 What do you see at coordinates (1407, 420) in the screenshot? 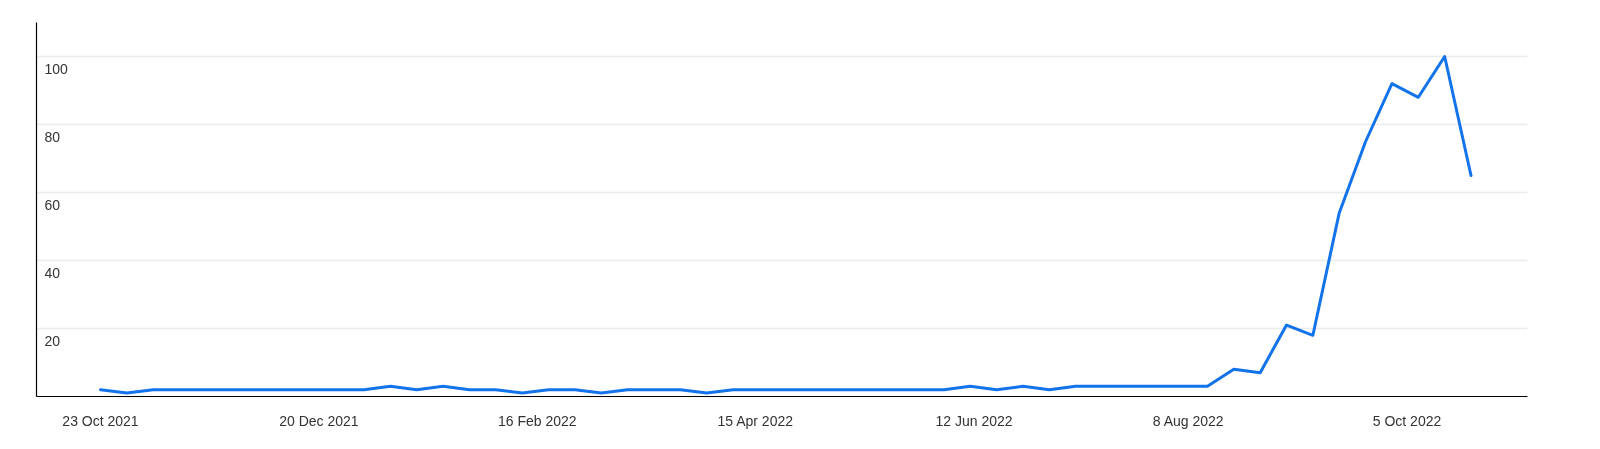
I see `x-tick-label: 5 Oct 2022` at bounding box center [1407, 420].